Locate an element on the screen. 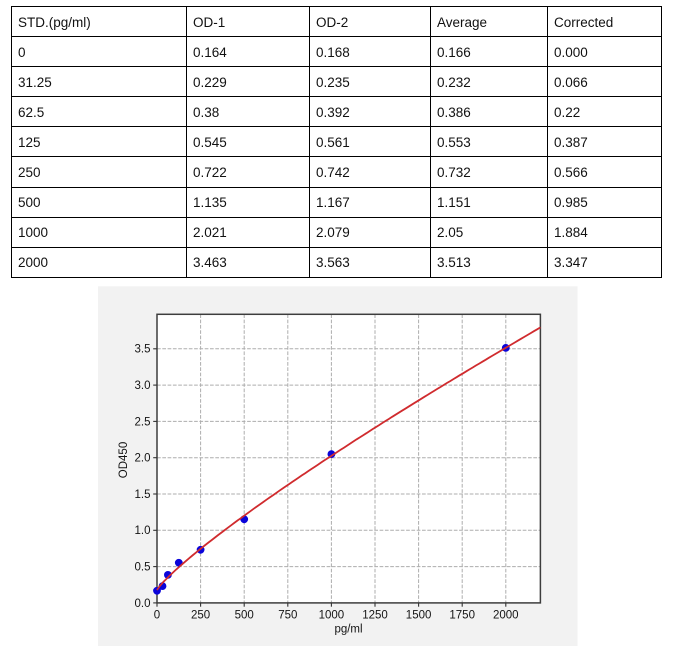 The image size is (680, 669). svg-text: OD450 is located at coordinates (124, 460).